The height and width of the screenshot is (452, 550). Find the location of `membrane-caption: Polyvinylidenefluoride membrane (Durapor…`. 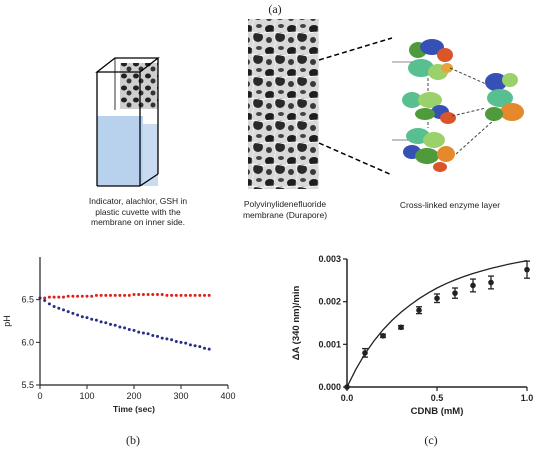

membrane-caption: Polyvinylidenefluoride membrane (Durapor… is located at coordinates (285, 209).